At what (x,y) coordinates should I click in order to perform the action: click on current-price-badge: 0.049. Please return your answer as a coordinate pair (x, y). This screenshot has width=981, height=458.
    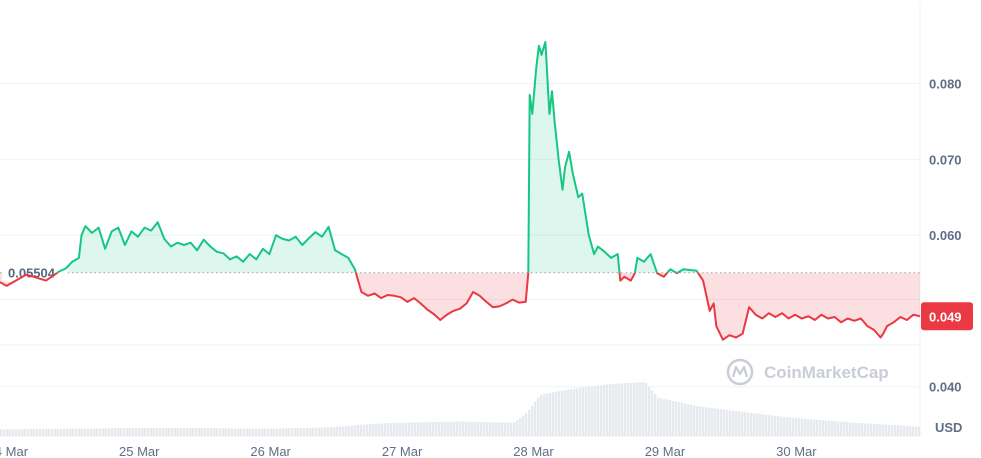
    Looking at the image, I should click on (947, 316).